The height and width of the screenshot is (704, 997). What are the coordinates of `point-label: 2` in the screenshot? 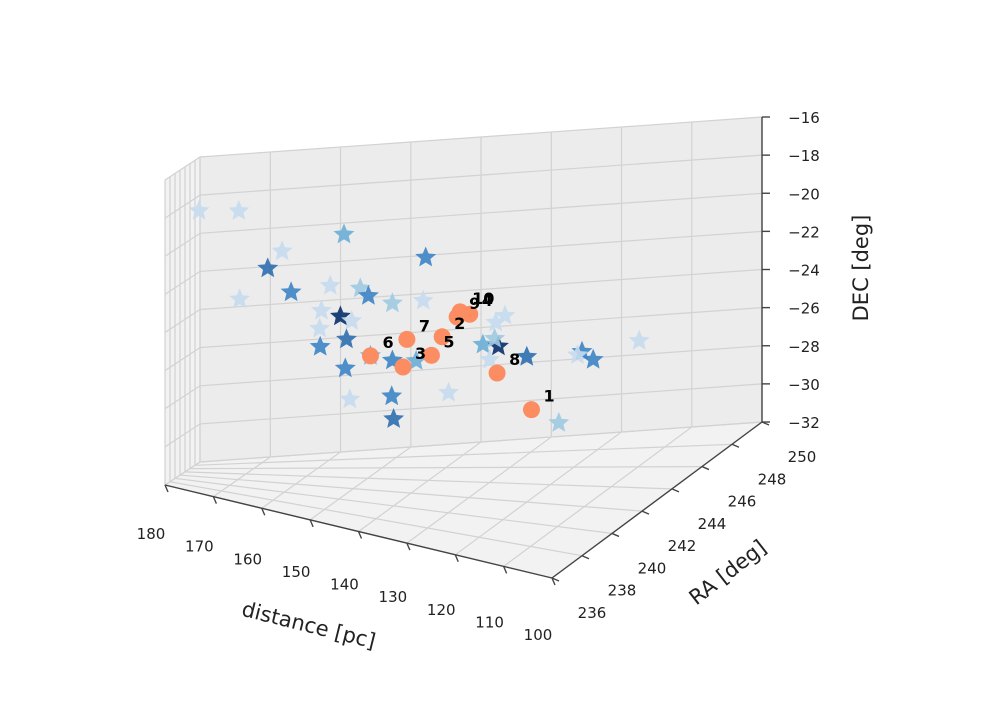 It's located at (459, 323).